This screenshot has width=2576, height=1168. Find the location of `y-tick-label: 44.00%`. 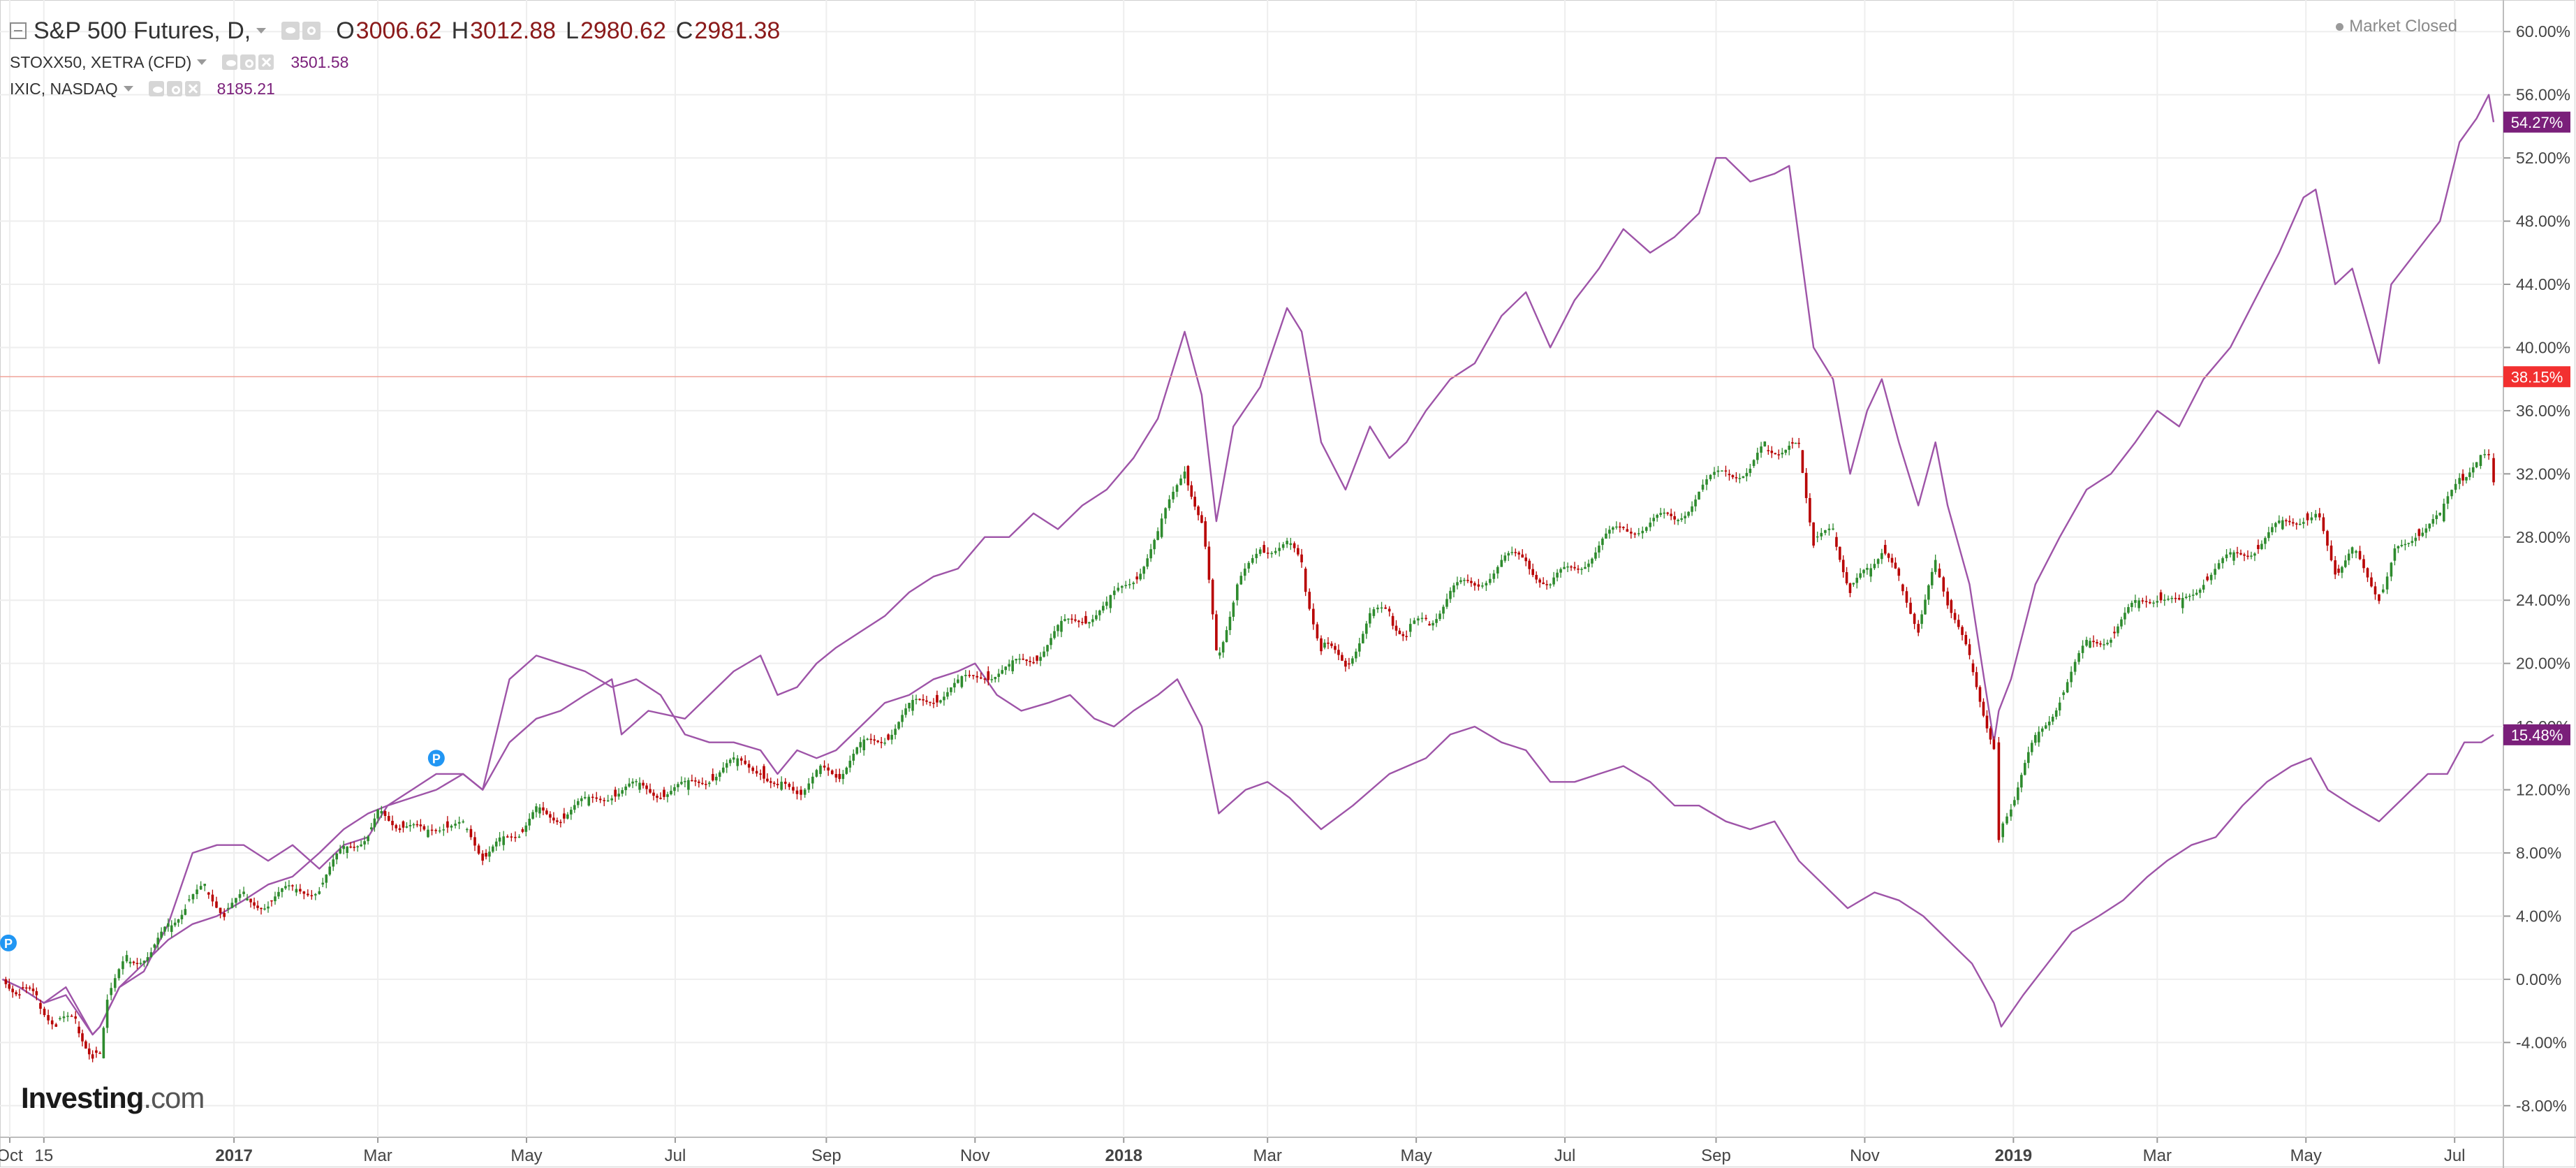

y-tick-label: 44.00% is located at coordinates (2543, 284).